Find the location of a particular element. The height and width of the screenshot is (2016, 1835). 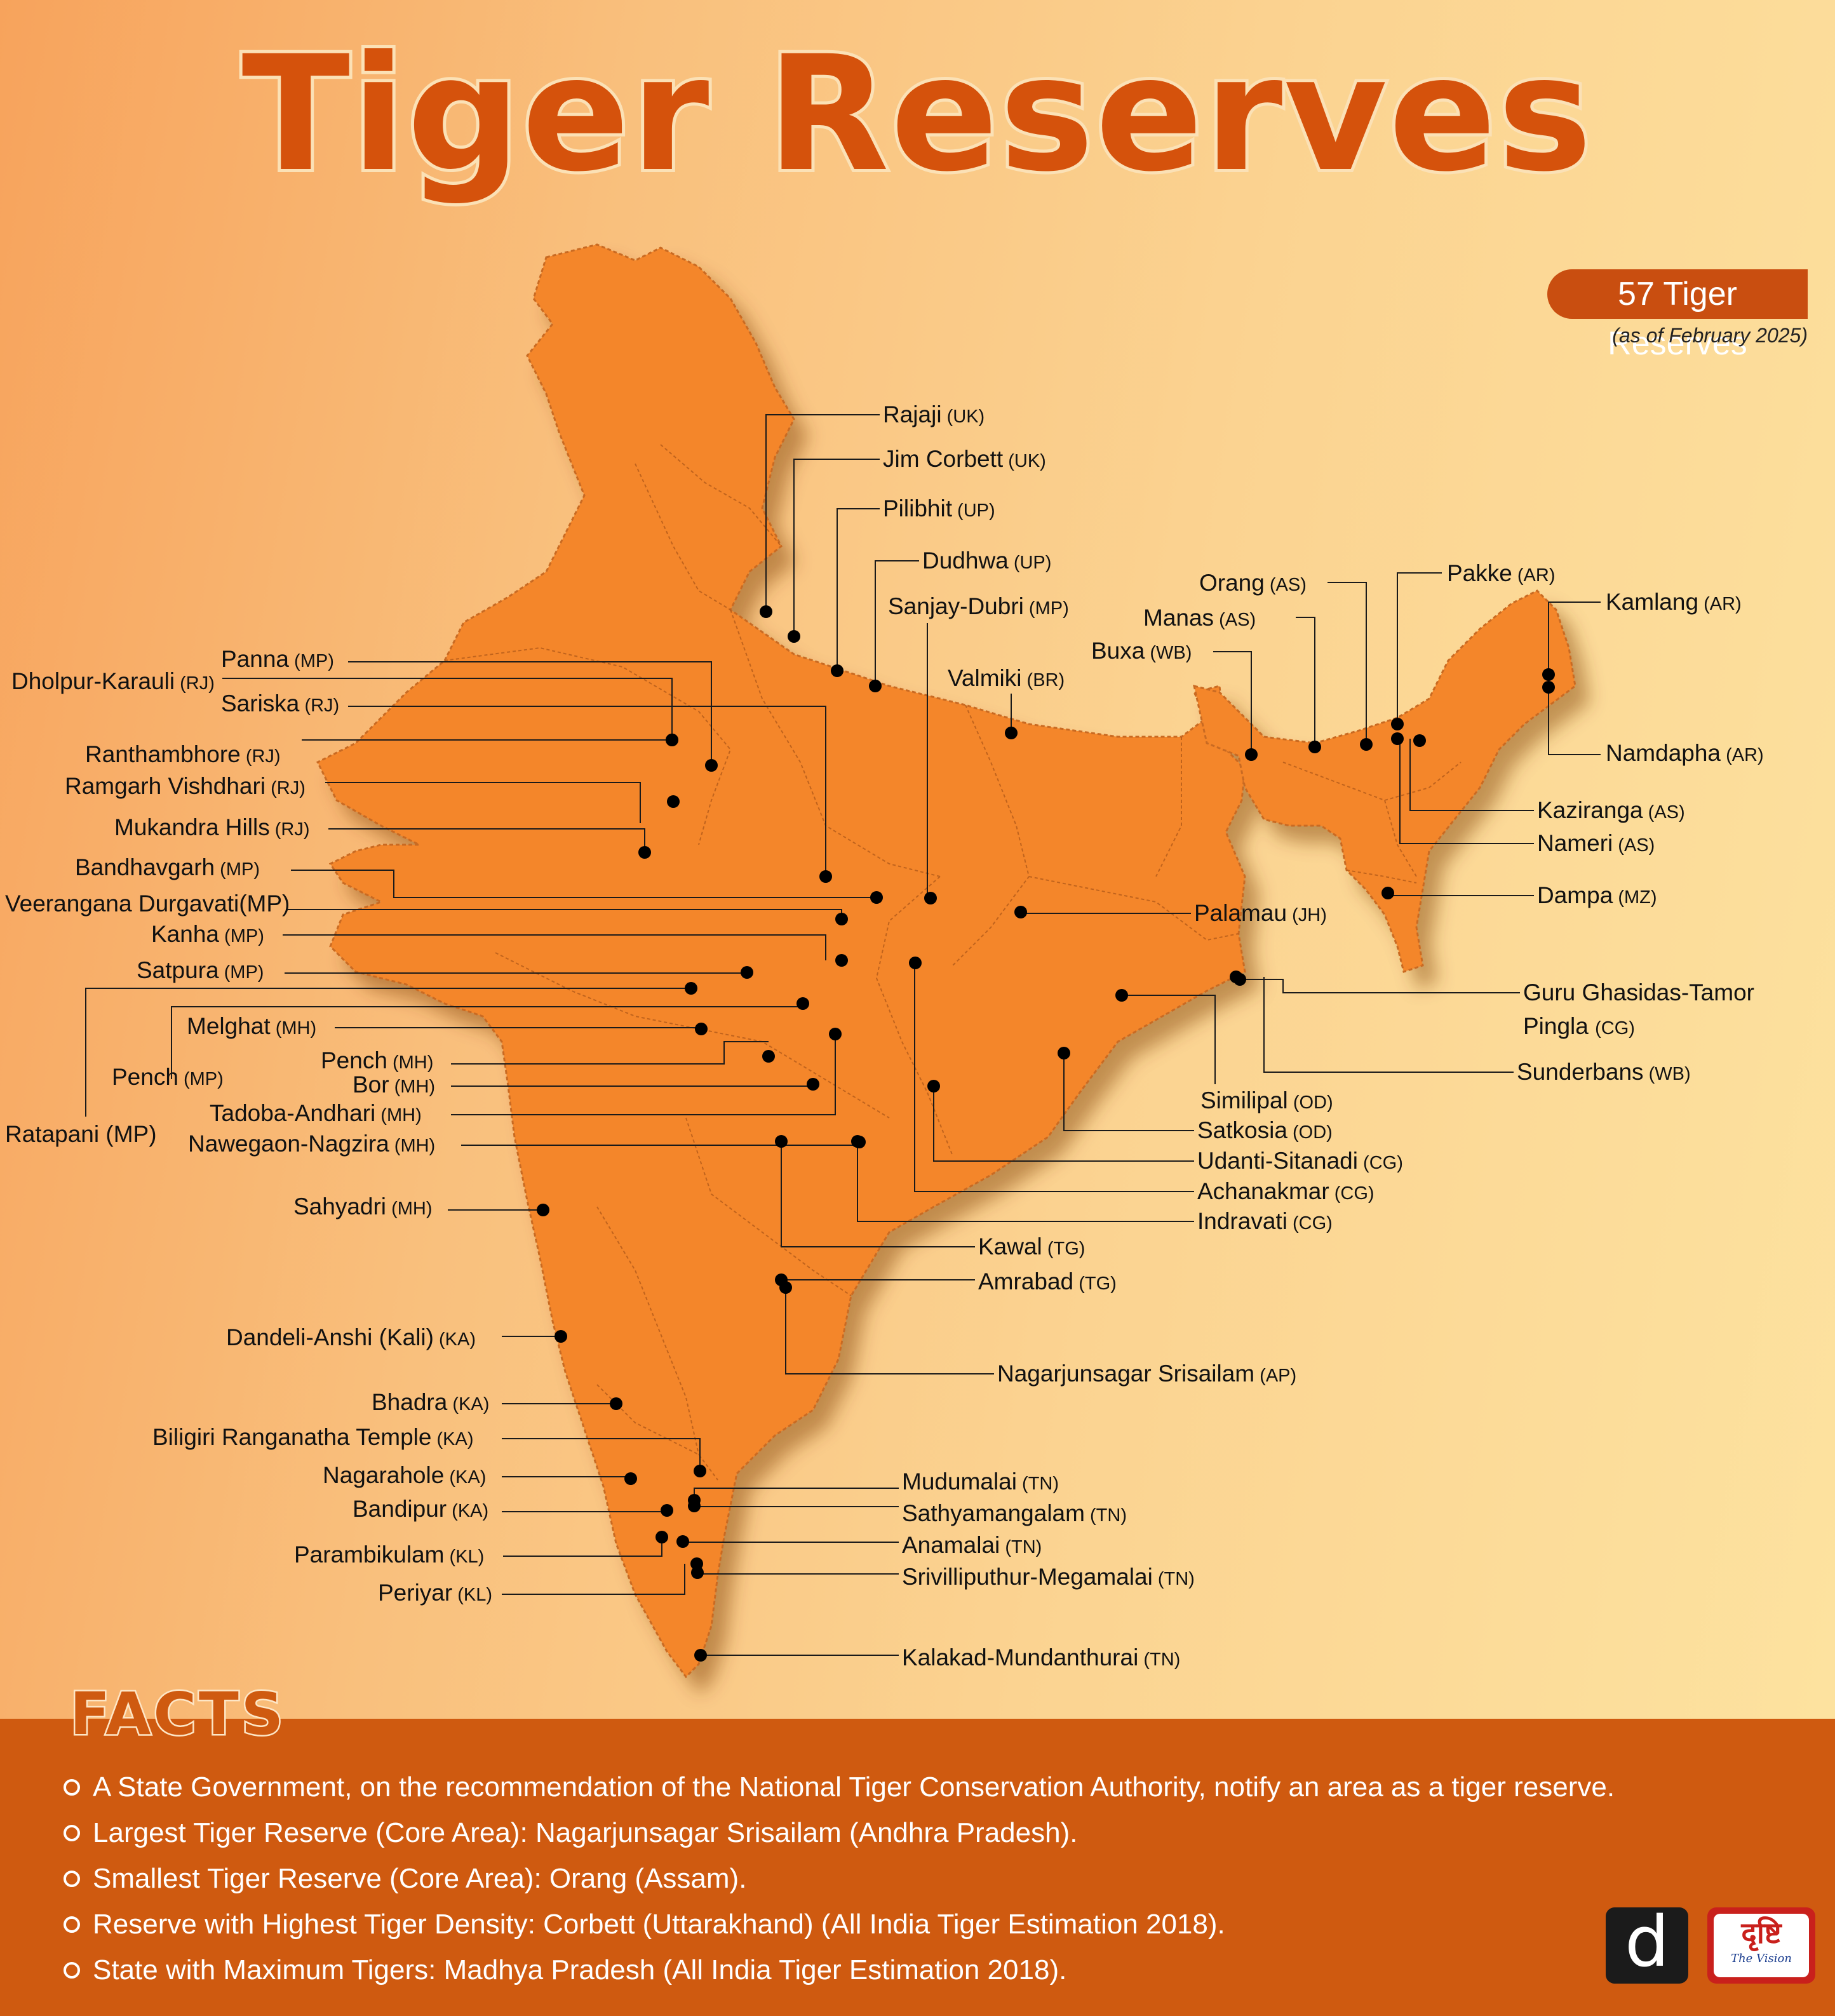

reserve-name: Rajaji is located at coordinates (913, 414).